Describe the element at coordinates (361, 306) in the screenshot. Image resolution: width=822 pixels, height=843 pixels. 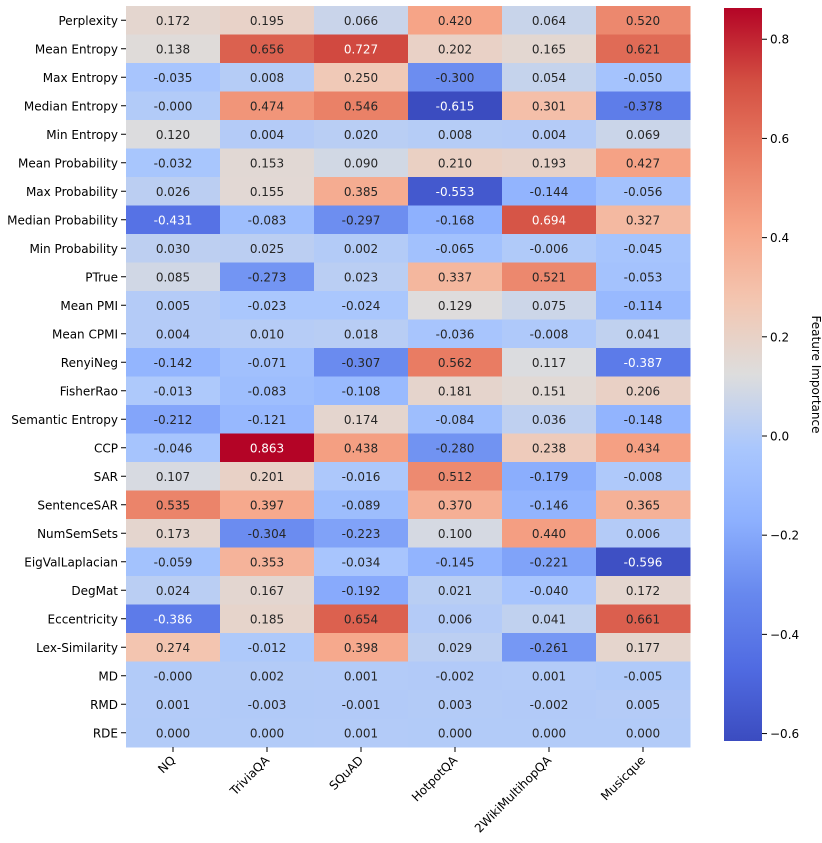
I see `cell-value-label: -0.024` at that location.